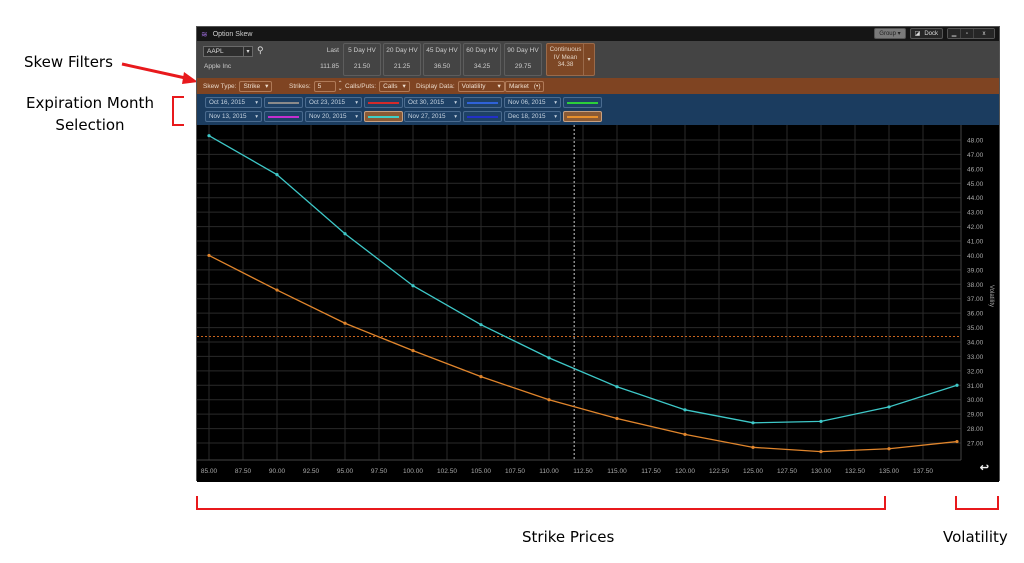 This screenshot has height=563, width=1024. Describe the element at coordinates (233, 102) in the screenshot. I see `expiration-date-select: Oct 16, 2015 ▾` at that location.